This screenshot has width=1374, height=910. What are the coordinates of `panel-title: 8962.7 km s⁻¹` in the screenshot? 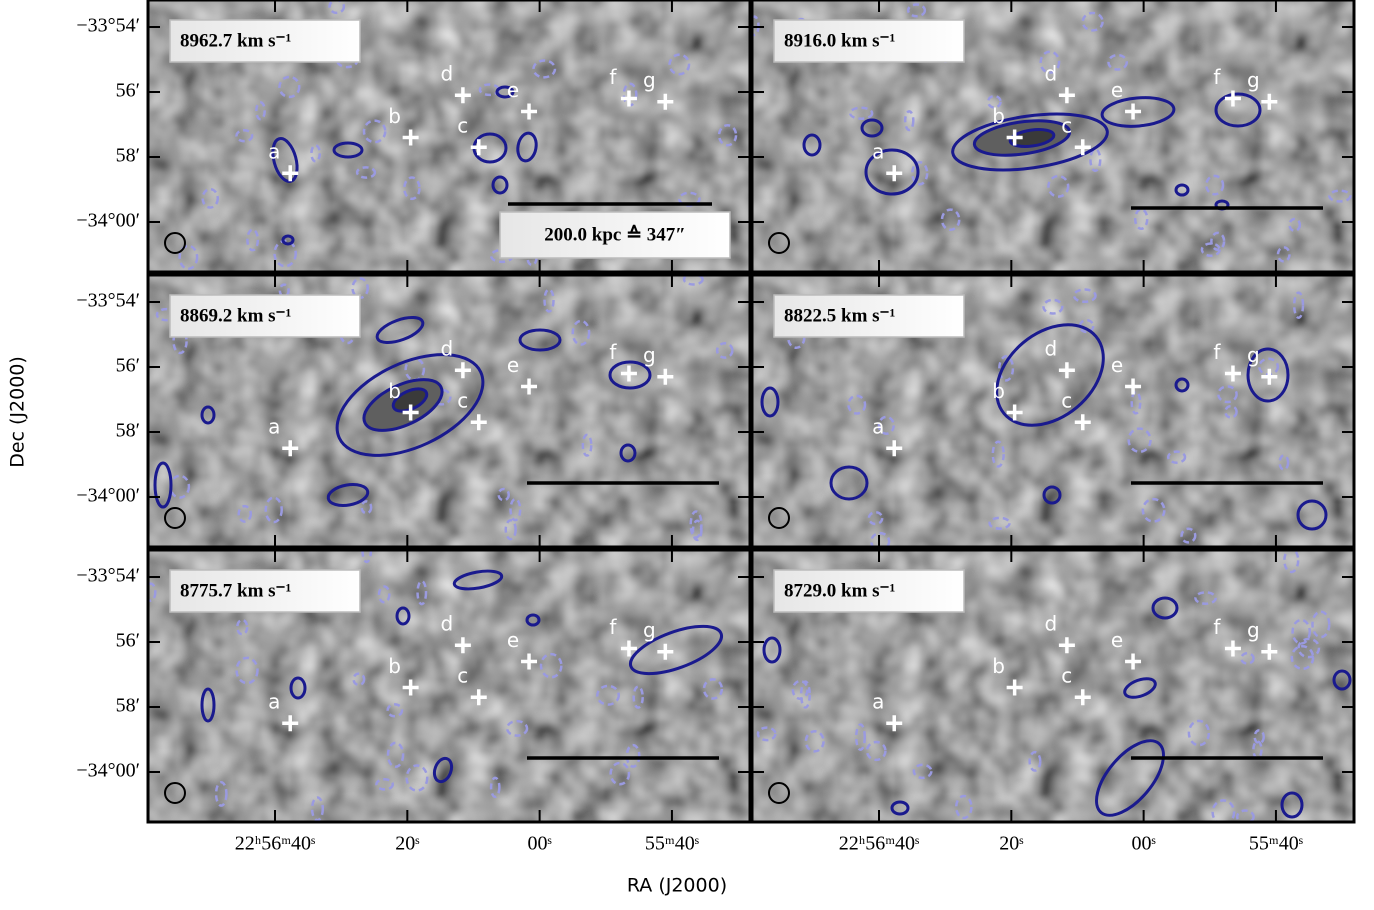 It's located at (235, 40).